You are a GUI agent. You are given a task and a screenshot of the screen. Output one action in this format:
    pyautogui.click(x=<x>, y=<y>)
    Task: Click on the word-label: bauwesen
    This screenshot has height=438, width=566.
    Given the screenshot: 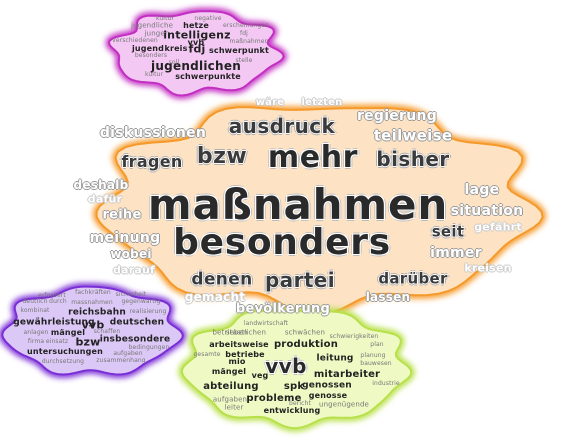 What is the action you would take?
    pyautogui.click(x=376, y=363)
    